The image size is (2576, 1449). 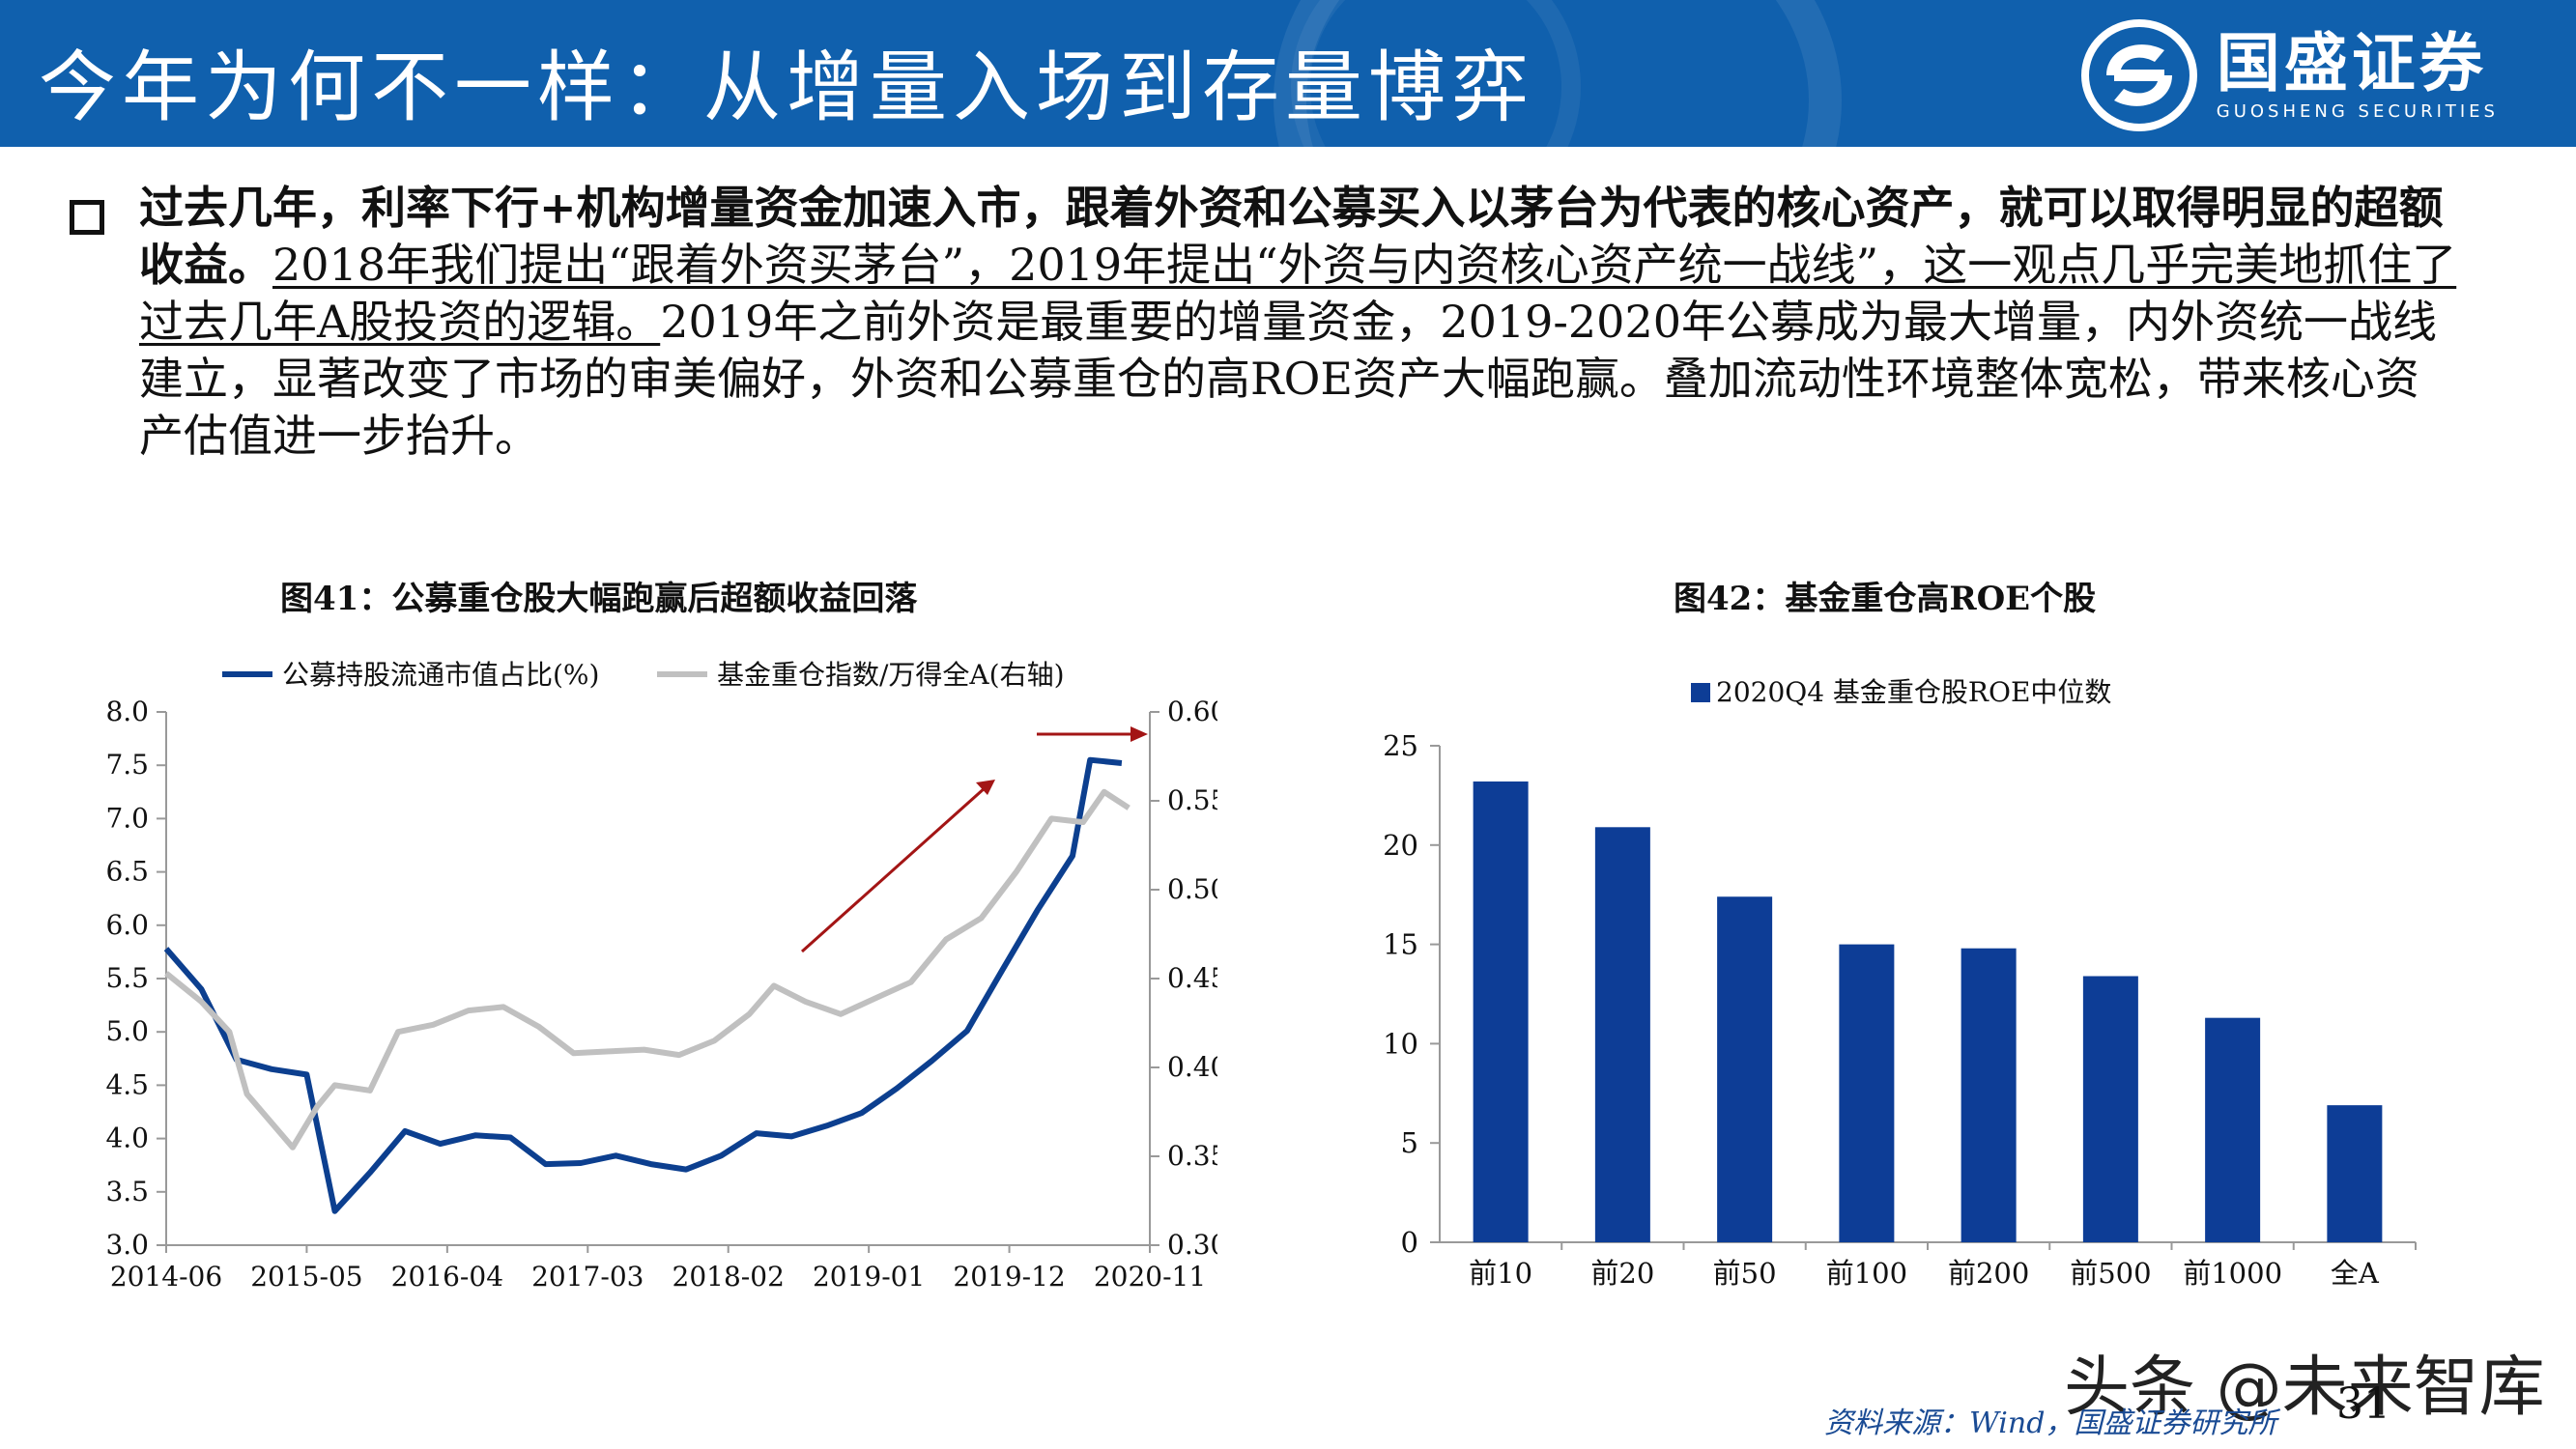 I want to click on legend-swatch, so click(x=1701, y=692).